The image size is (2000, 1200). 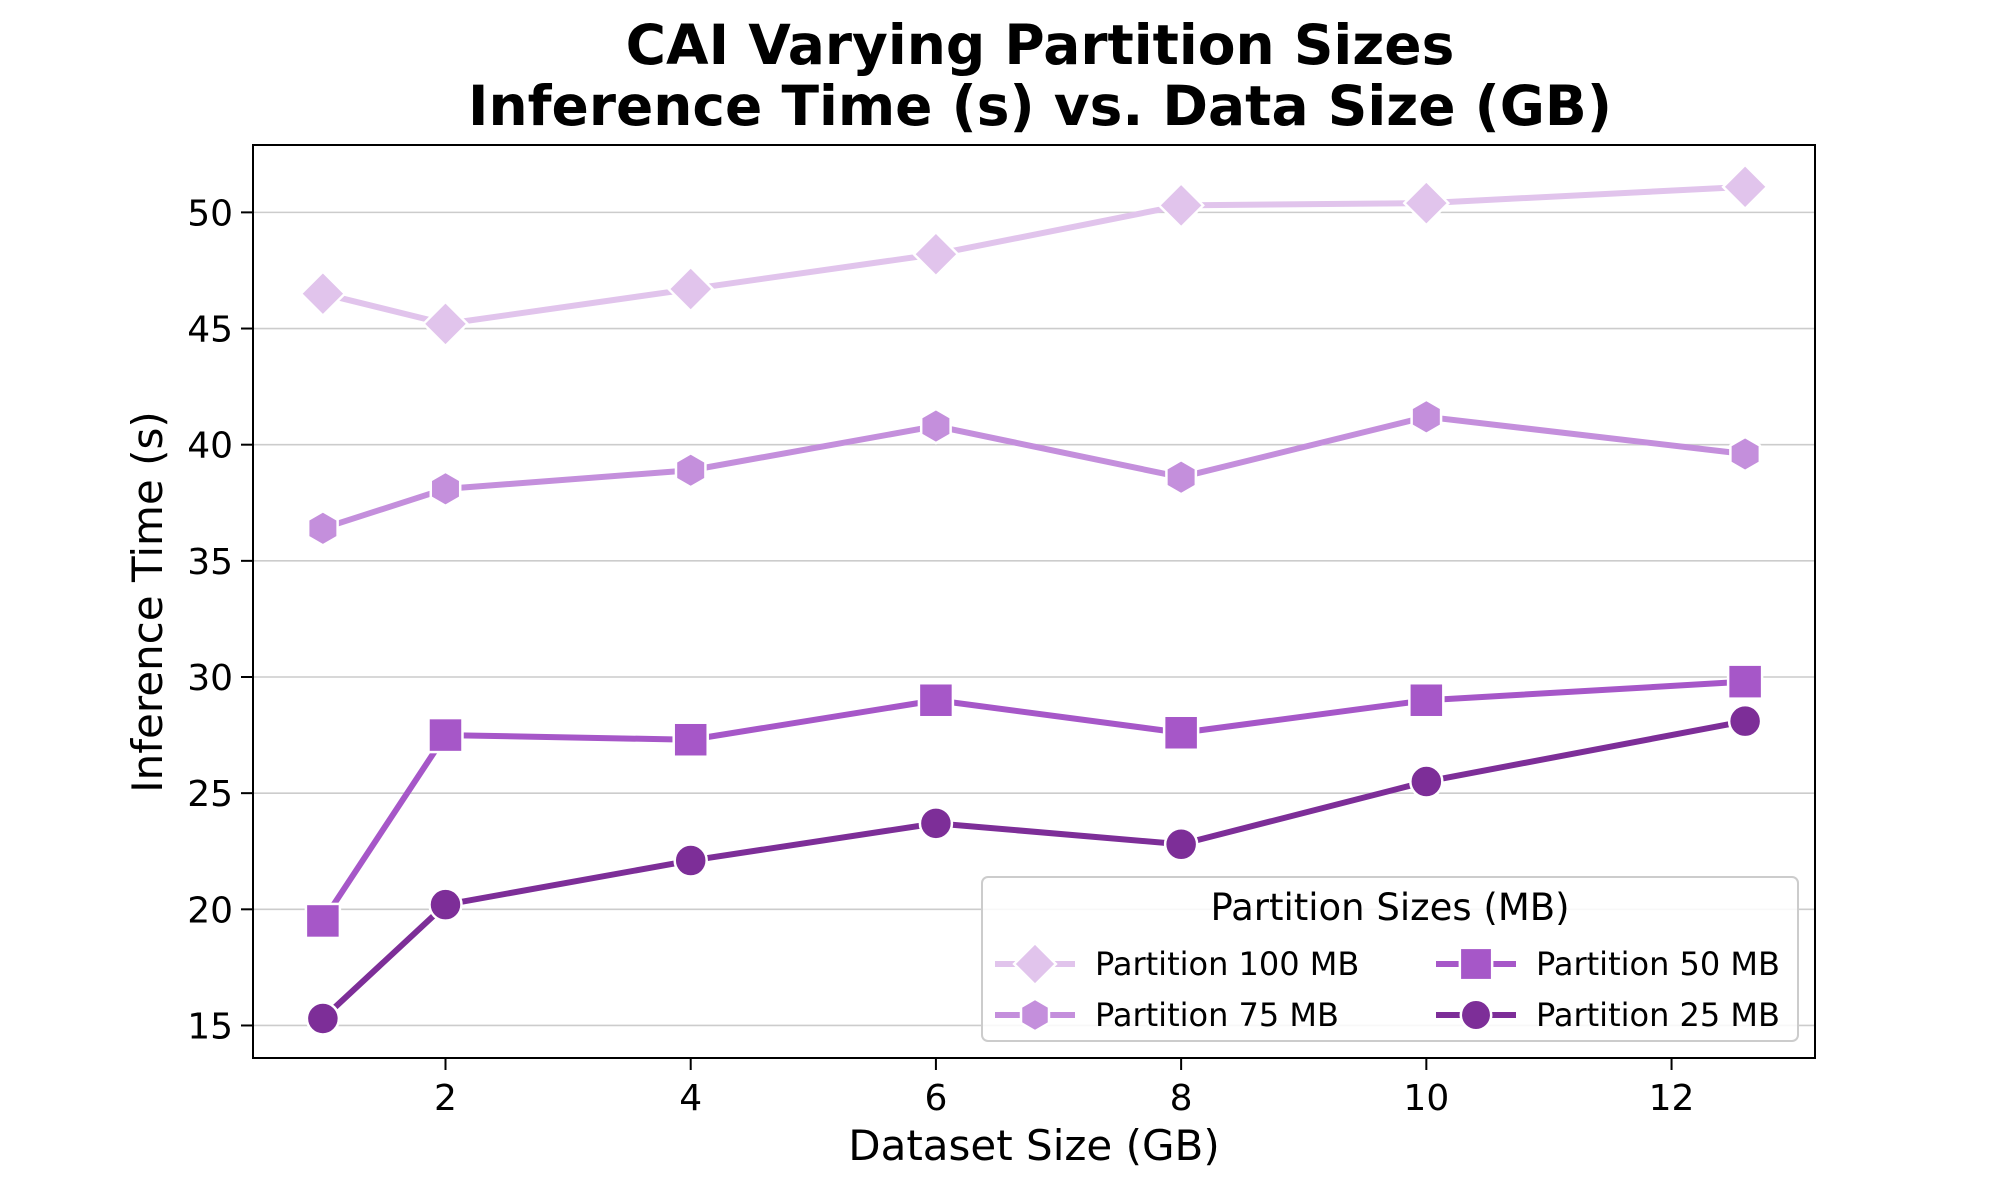 I want to click on x-tick-label: 8, so click(x=1181, y=1098).